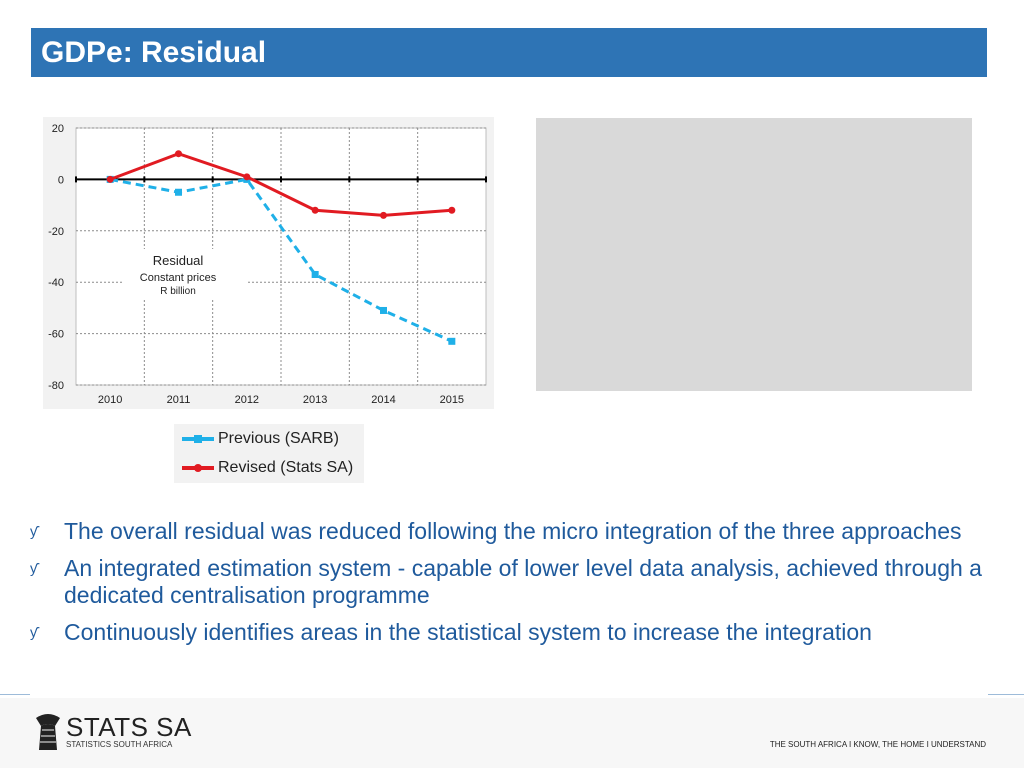  I want to click on footer-divider-right, so click(1006, 694).